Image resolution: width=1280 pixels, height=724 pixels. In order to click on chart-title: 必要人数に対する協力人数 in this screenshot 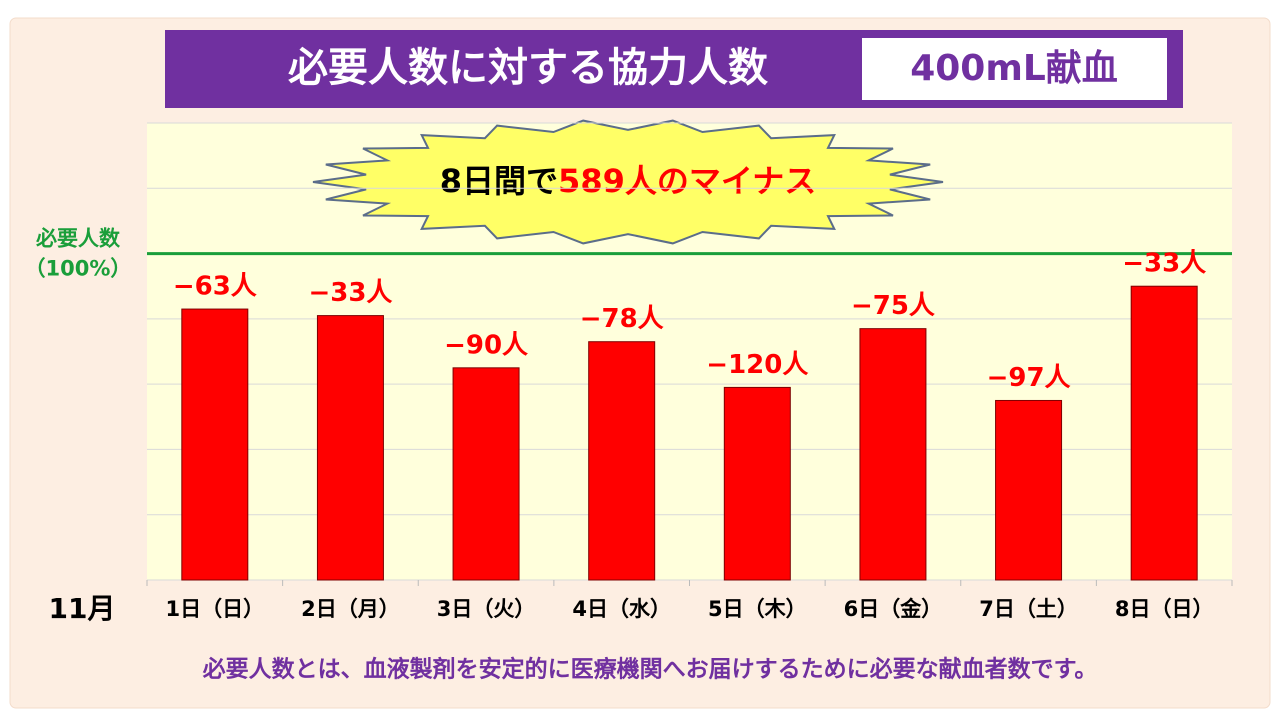, I will do `click(528, 68)`.